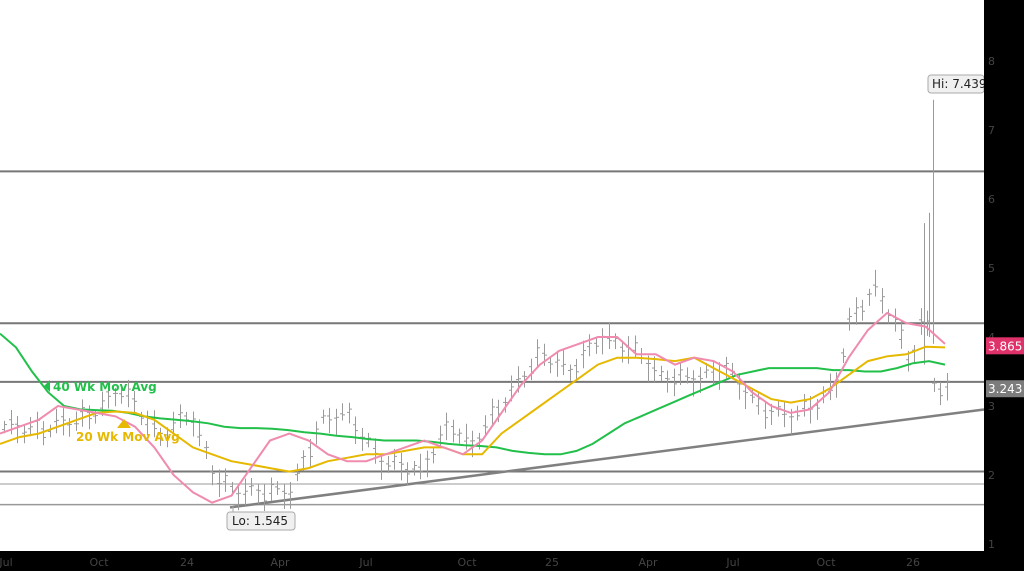  I want to click on y-tick-label: 5, so click(991, 268).